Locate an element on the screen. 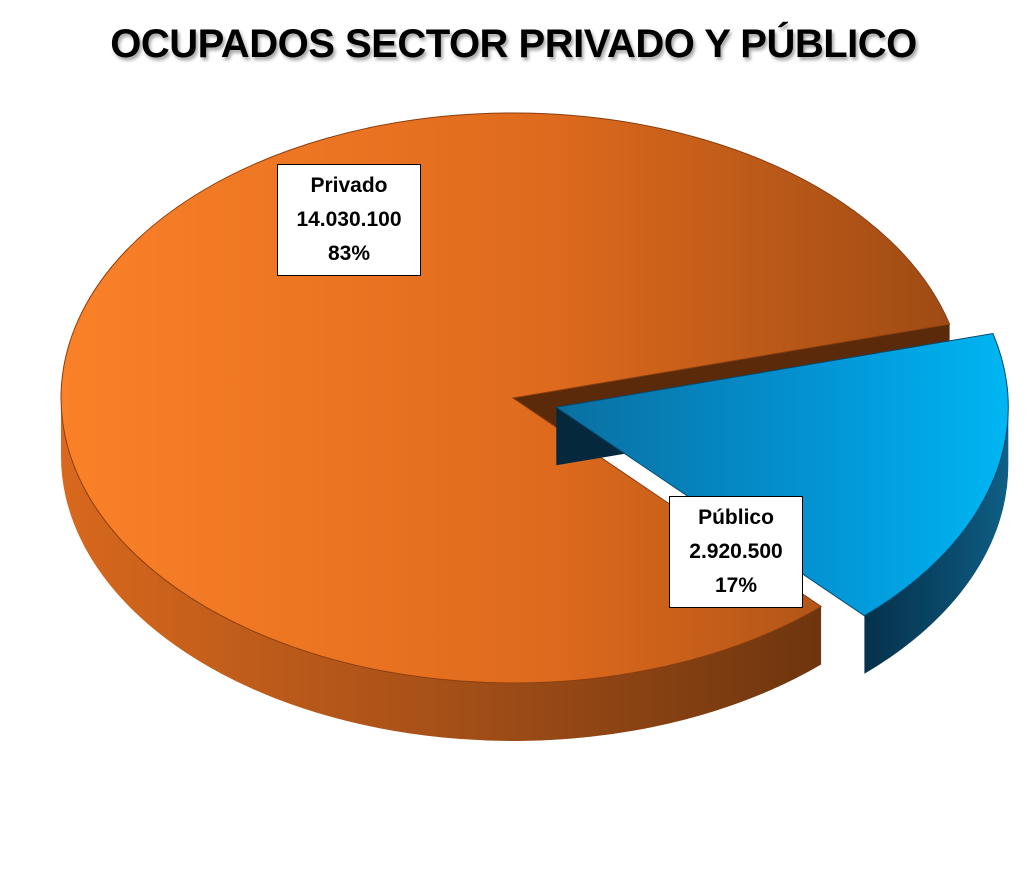 This screenshot has width=1027, height=891. slice-value-privado: 14.030.100 is located at coordinates (349, 219).